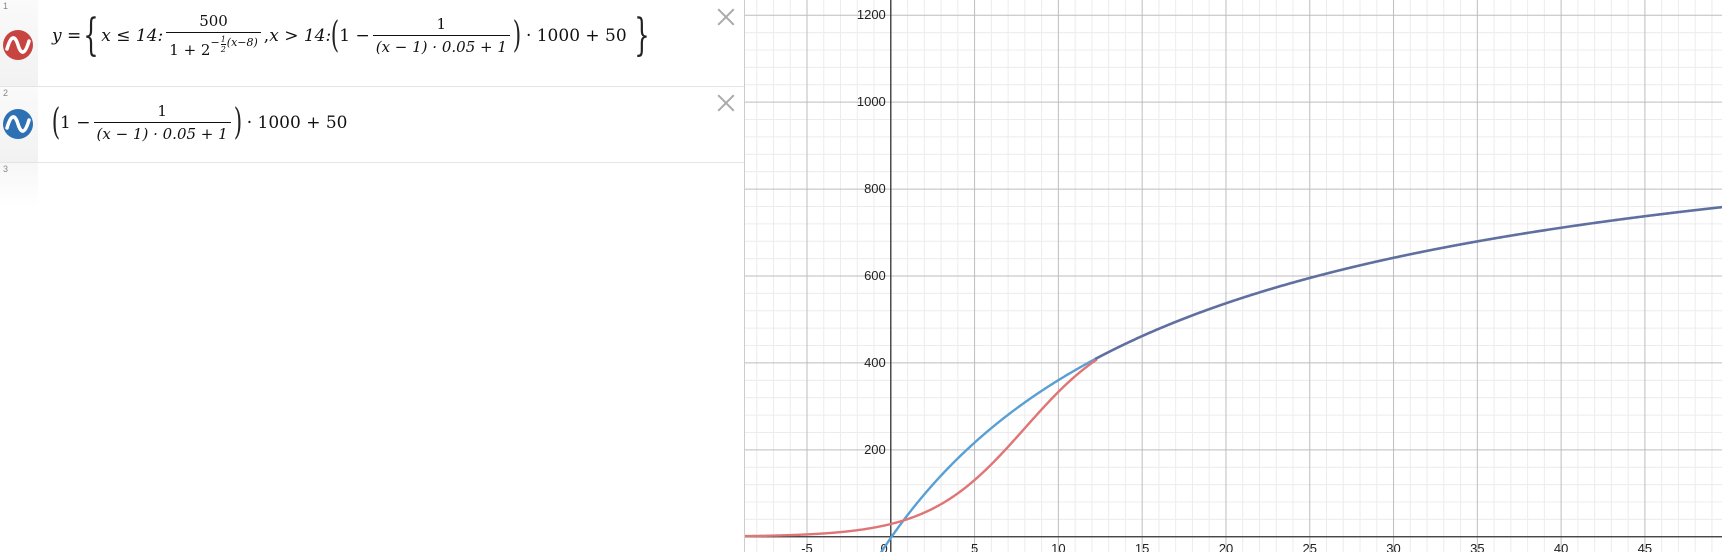 The image size is (1722, 552). I want to click on exponent-fraction-den: 2, so click(223, 49).